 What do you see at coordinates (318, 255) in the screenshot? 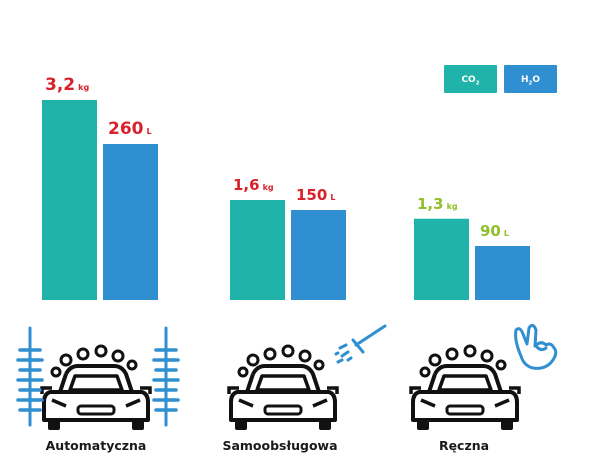
I see `bar-h2o-samoobslugowa` at bounding box center [318, 255].